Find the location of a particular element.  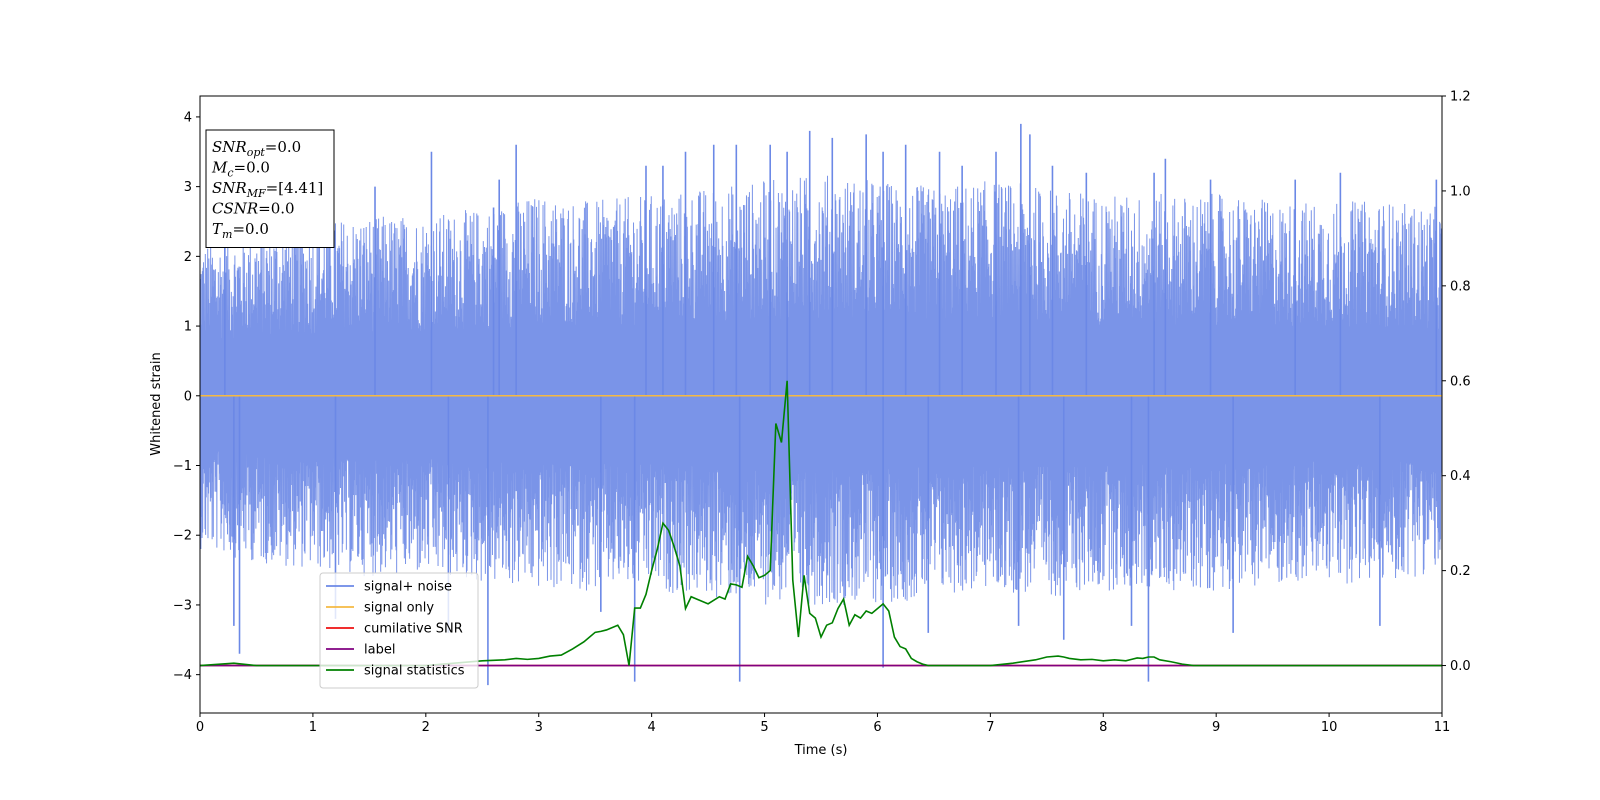

x-tick-label: 4 is located at coordinates (651, 727).